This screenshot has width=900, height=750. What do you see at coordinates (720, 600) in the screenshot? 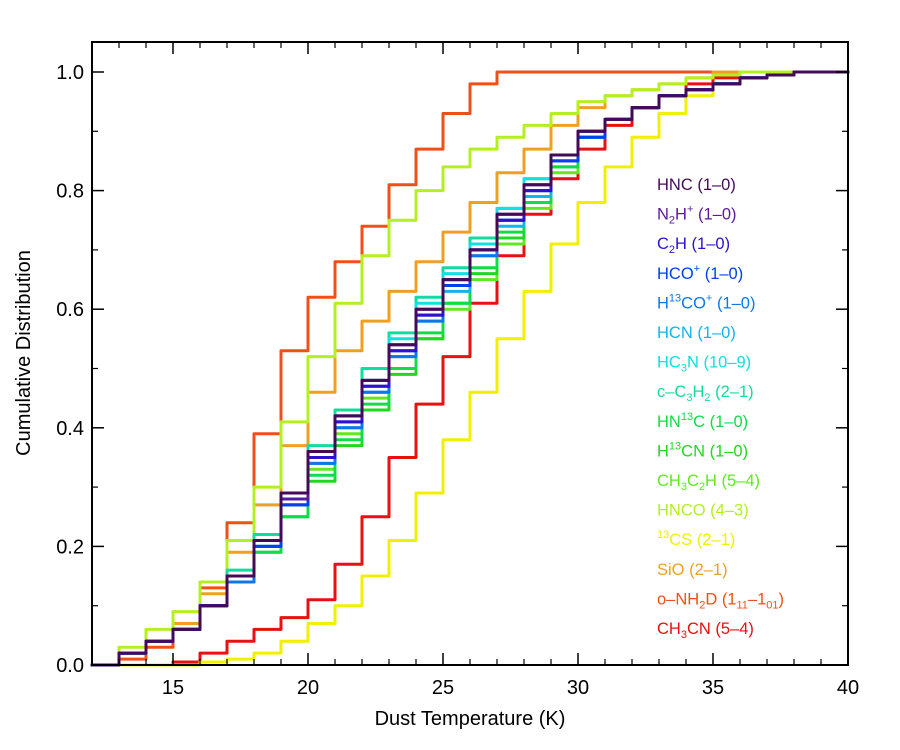
I see `legend-entry-14: o–NH2​D (111​–101​)` at bounding box center [720, 600].